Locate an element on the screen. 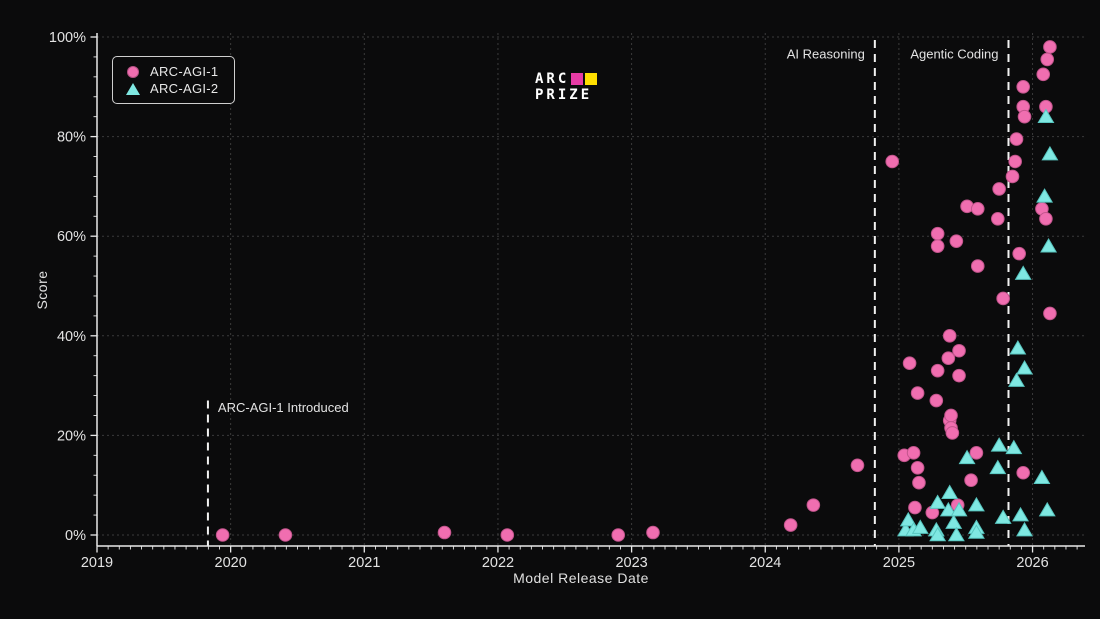 This screenshot has height=619, width=1100. x-tick-label: 2019 is located at coordinates (97, 563).